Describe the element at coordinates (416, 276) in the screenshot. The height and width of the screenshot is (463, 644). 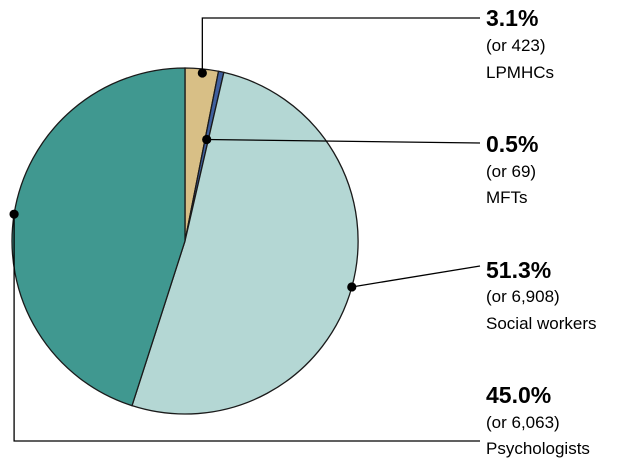
I see `leader-line-social-workers` at that location.